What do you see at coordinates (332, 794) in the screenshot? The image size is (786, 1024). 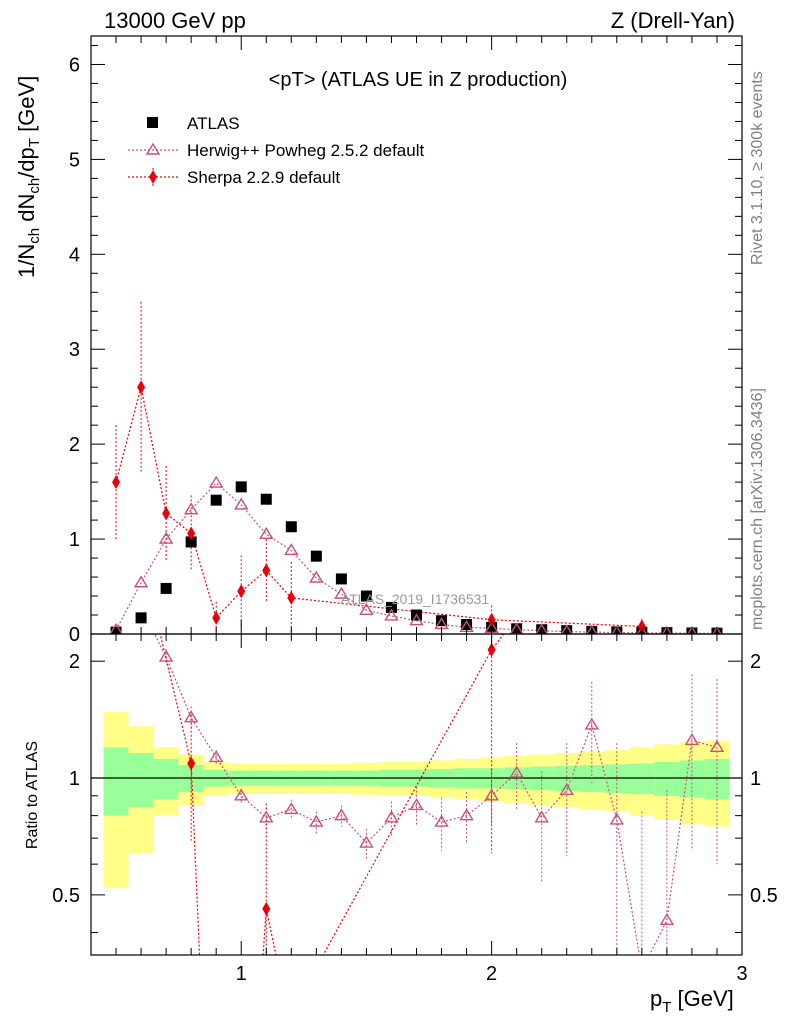 I see `sherpa-ratio-line` at bounding box center [332, 794].